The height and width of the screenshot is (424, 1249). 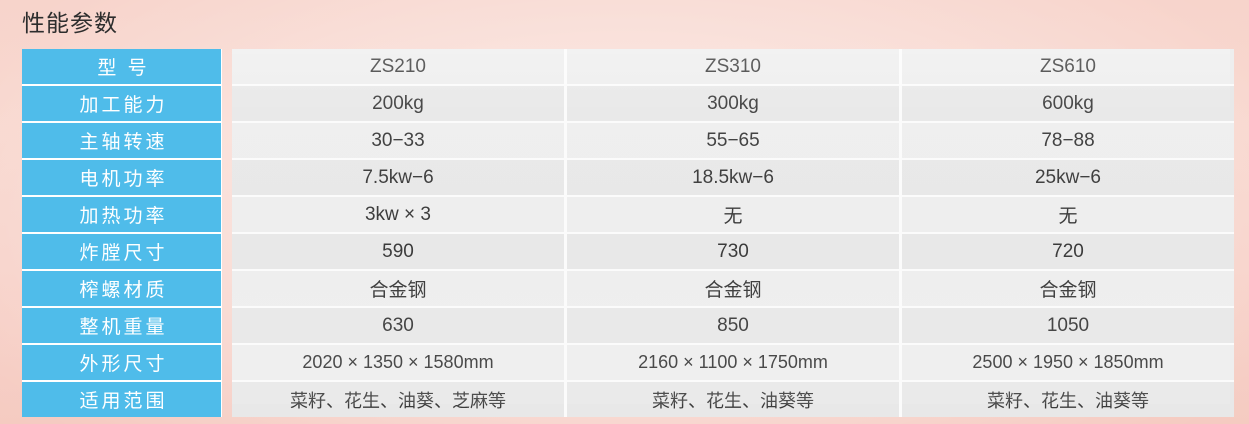 What do you see at coordinates (399, 289) in the screenshot?
I see `cell-screw-material-zs210: 合金钢` at bounding box center [399, 289].